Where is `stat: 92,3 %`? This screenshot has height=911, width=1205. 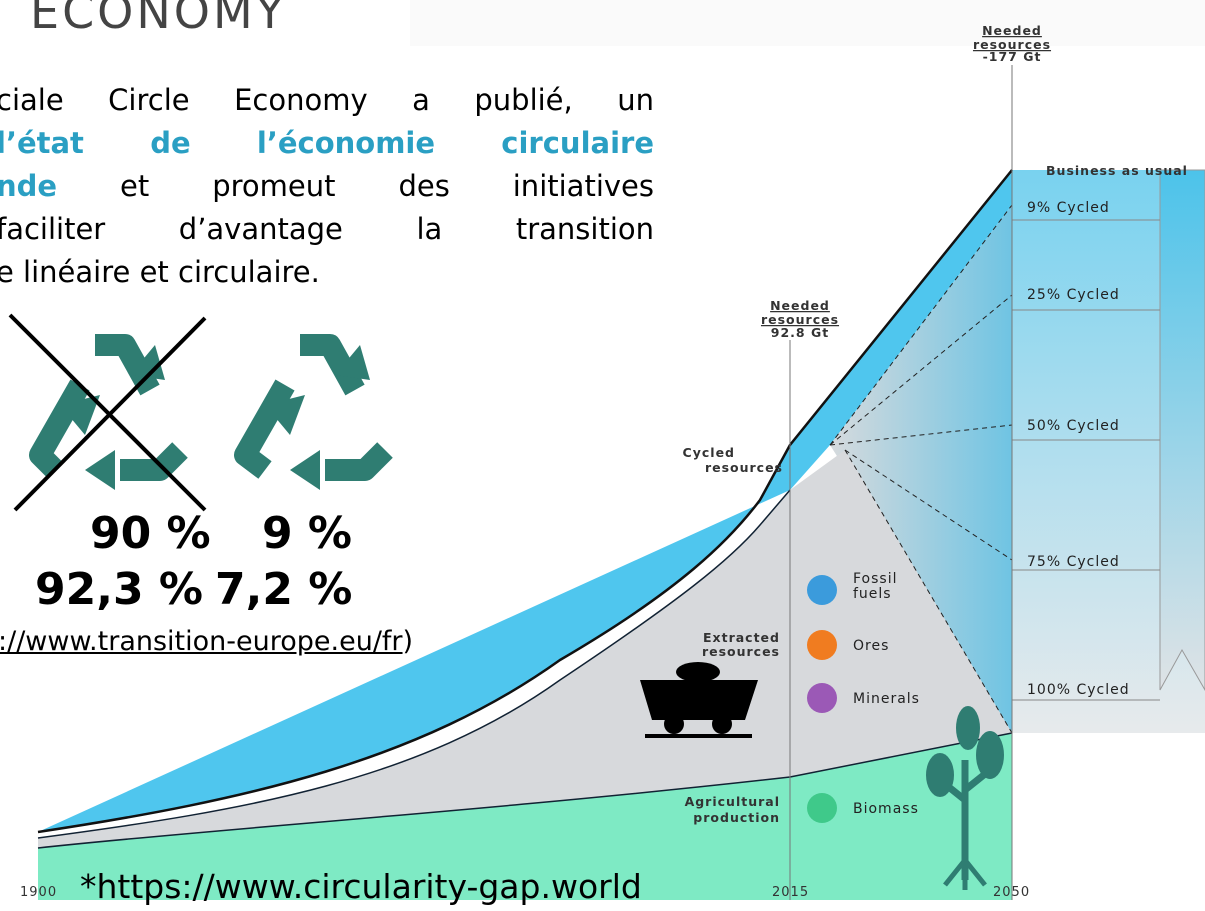 stat: 92,3 % is located at coordinates (119, 589).